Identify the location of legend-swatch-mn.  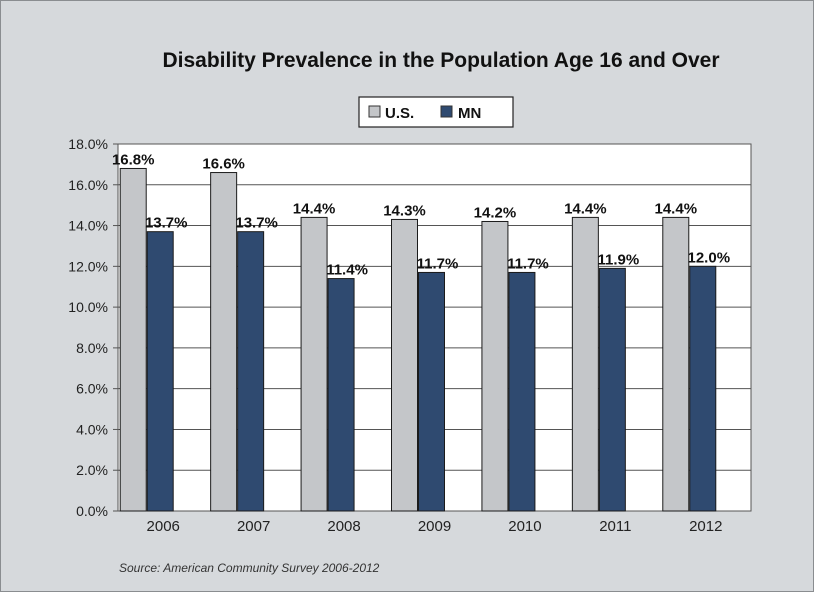
(446, 111).